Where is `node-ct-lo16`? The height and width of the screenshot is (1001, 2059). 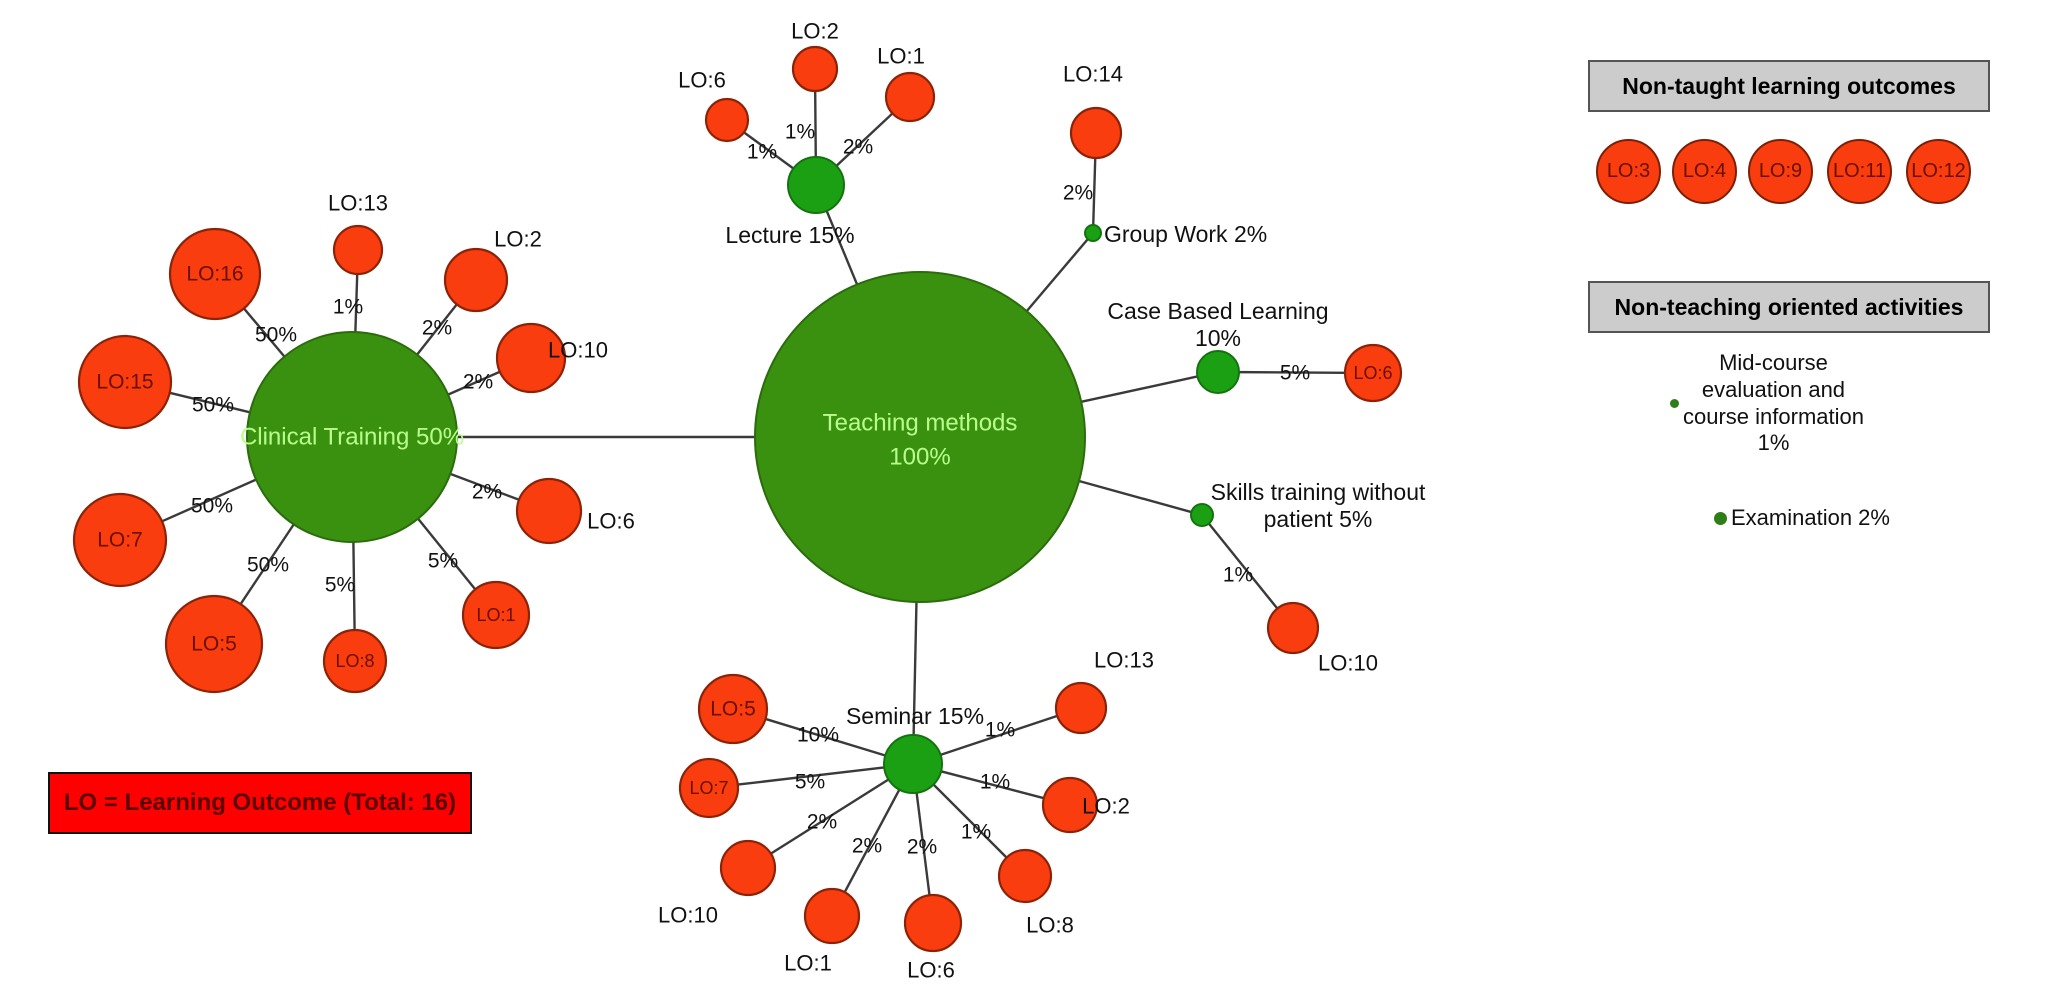
node-ct-lo16 is located at coordinates (215, 274).